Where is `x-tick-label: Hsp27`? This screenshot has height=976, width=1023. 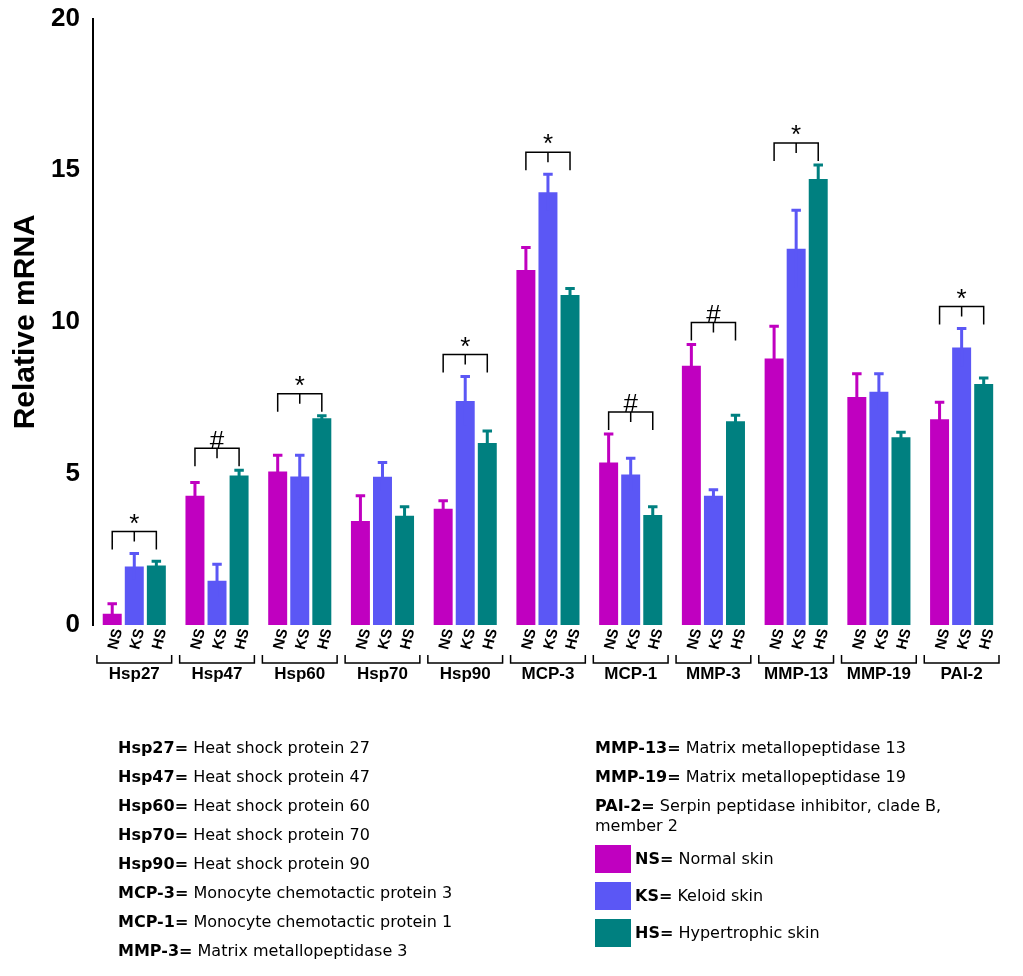 x-tick-label: Hsp27 is located at coordinates (134, 674).